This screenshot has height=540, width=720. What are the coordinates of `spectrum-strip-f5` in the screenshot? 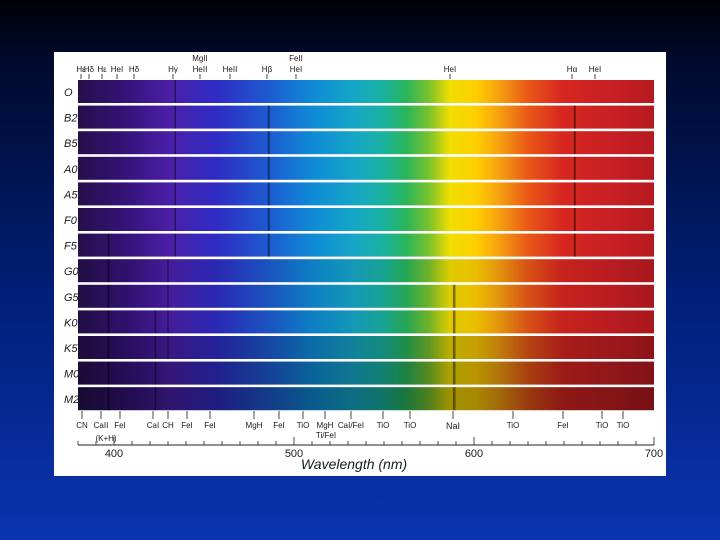 It's located at (366, 245).